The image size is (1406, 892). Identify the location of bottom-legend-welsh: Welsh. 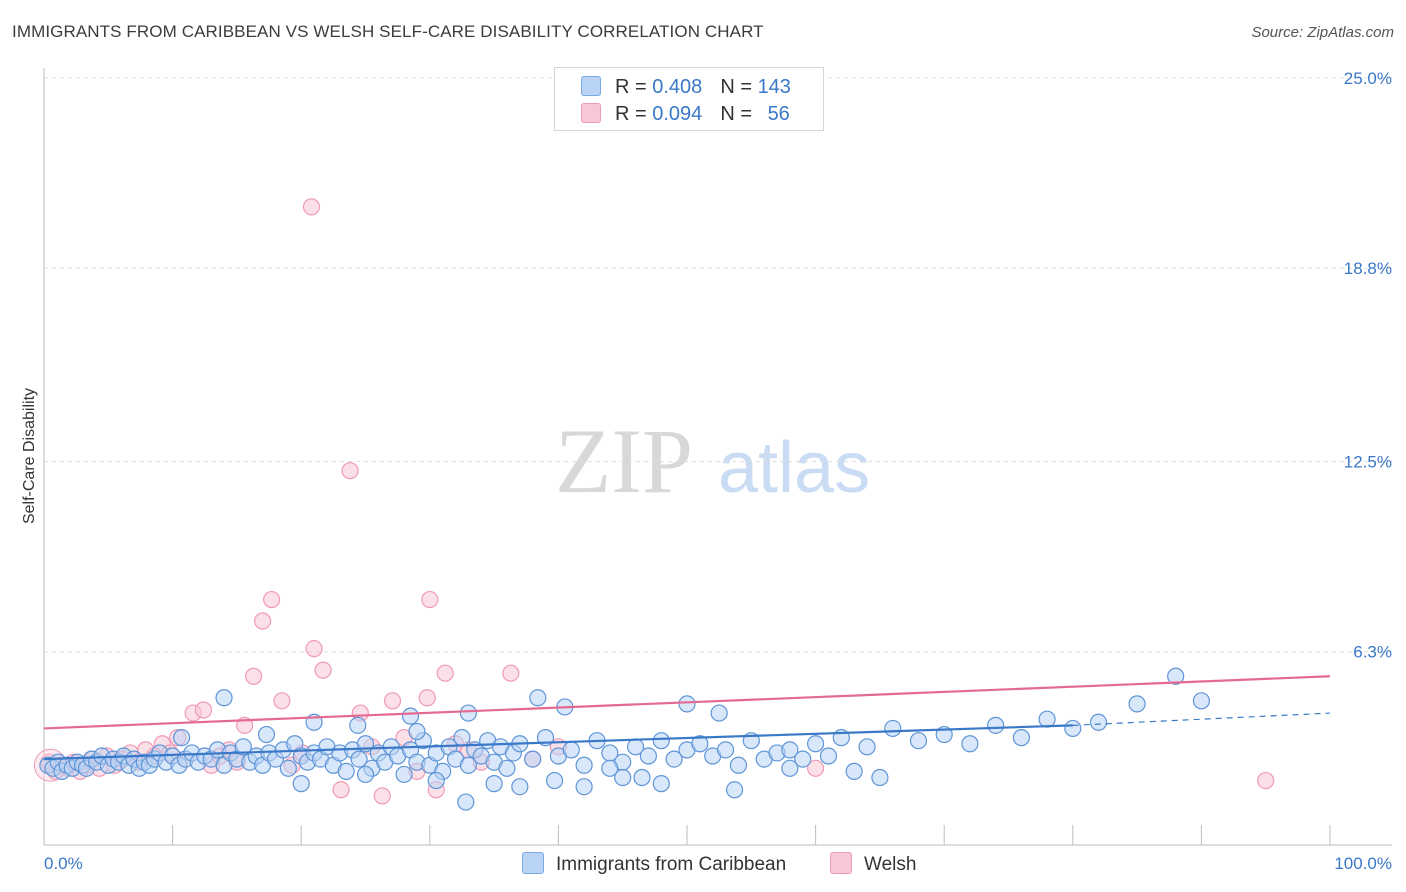
(873, 864).